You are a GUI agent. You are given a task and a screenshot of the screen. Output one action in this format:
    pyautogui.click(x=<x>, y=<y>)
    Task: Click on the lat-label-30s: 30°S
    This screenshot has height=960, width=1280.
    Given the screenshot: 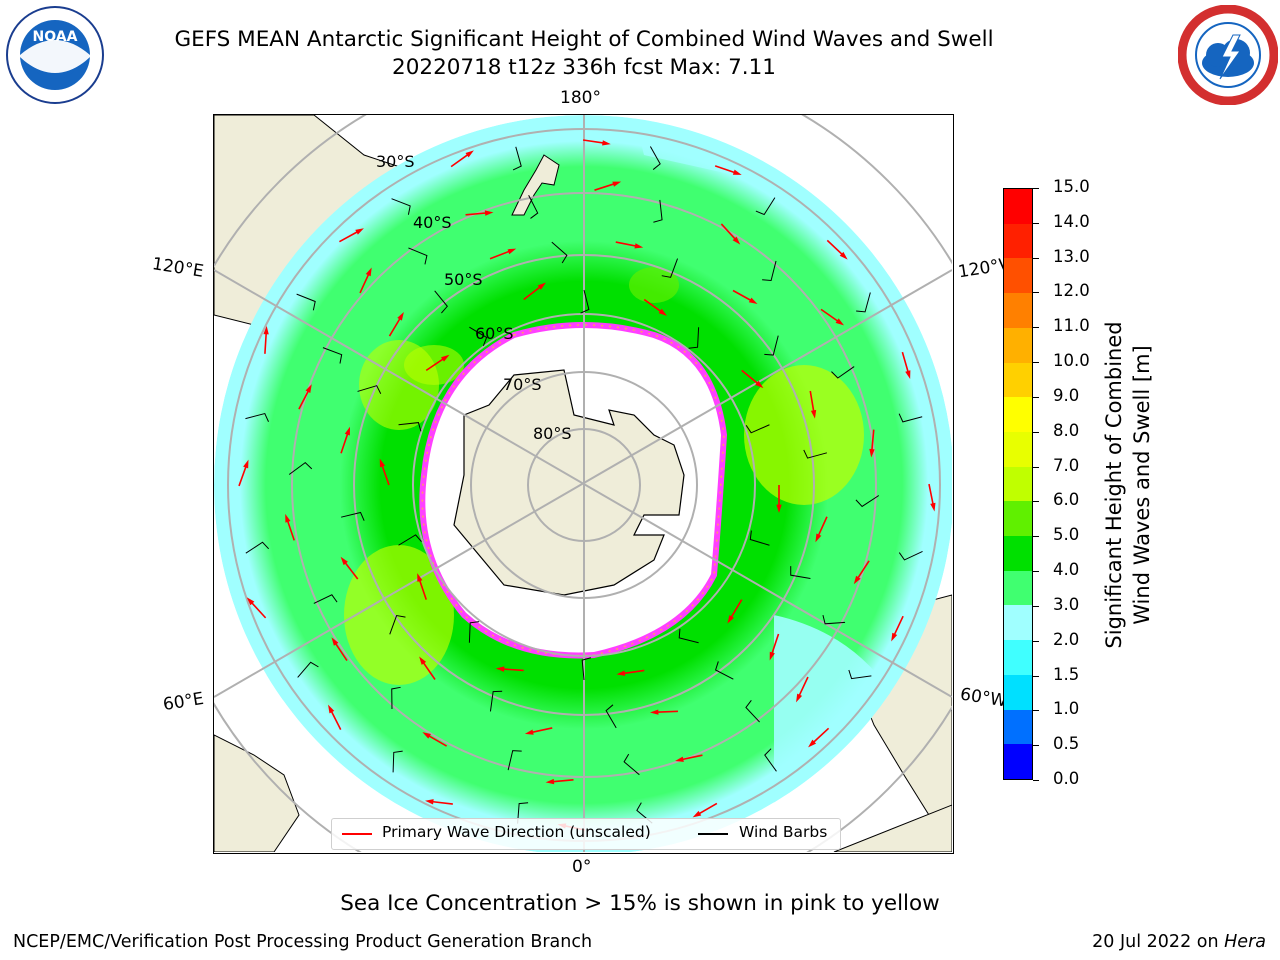 What is the action you would take?
    pyautogui.click(x=395, y=161)
    